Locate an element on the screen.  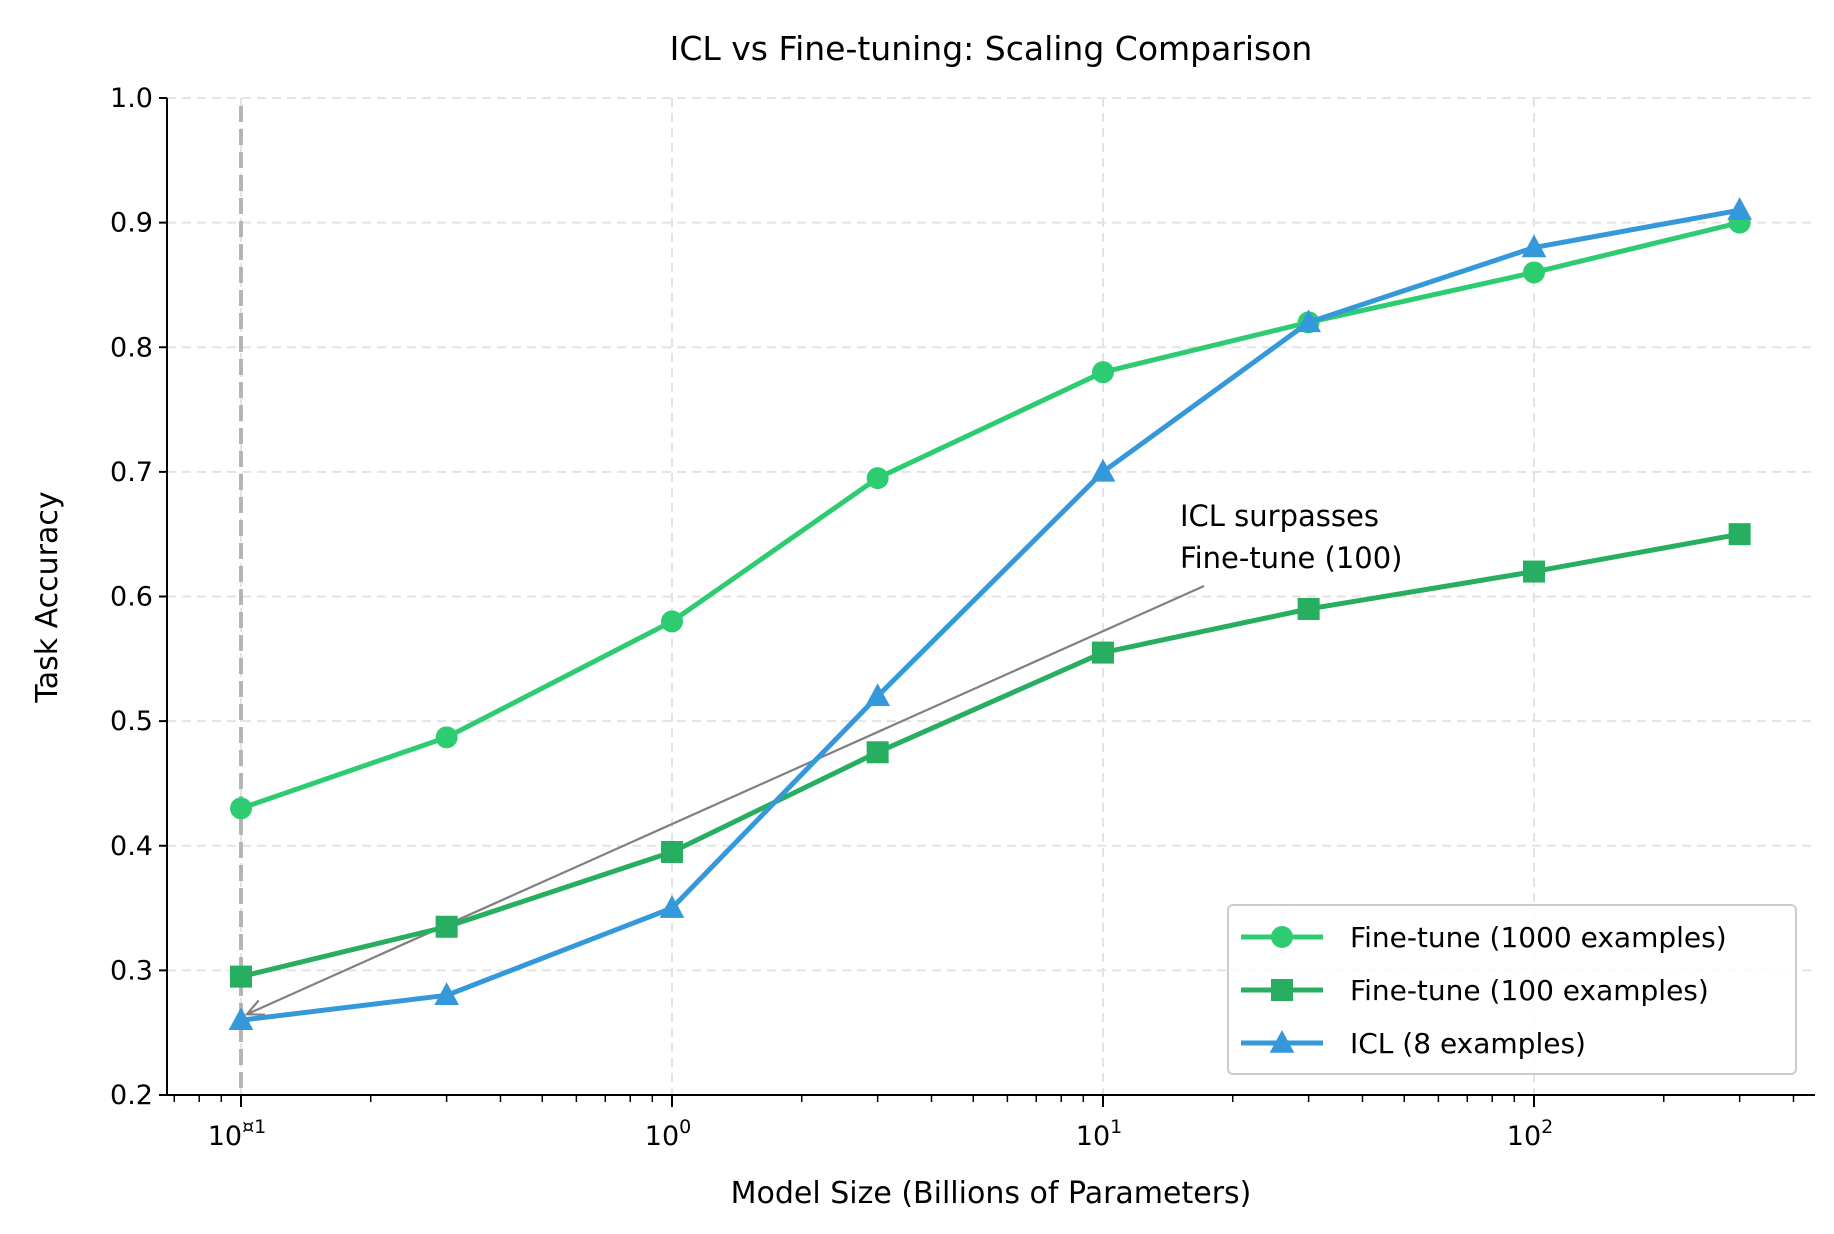
legend-label: Fine-tune (1000 examples) is located at coordinates (1538, 937).